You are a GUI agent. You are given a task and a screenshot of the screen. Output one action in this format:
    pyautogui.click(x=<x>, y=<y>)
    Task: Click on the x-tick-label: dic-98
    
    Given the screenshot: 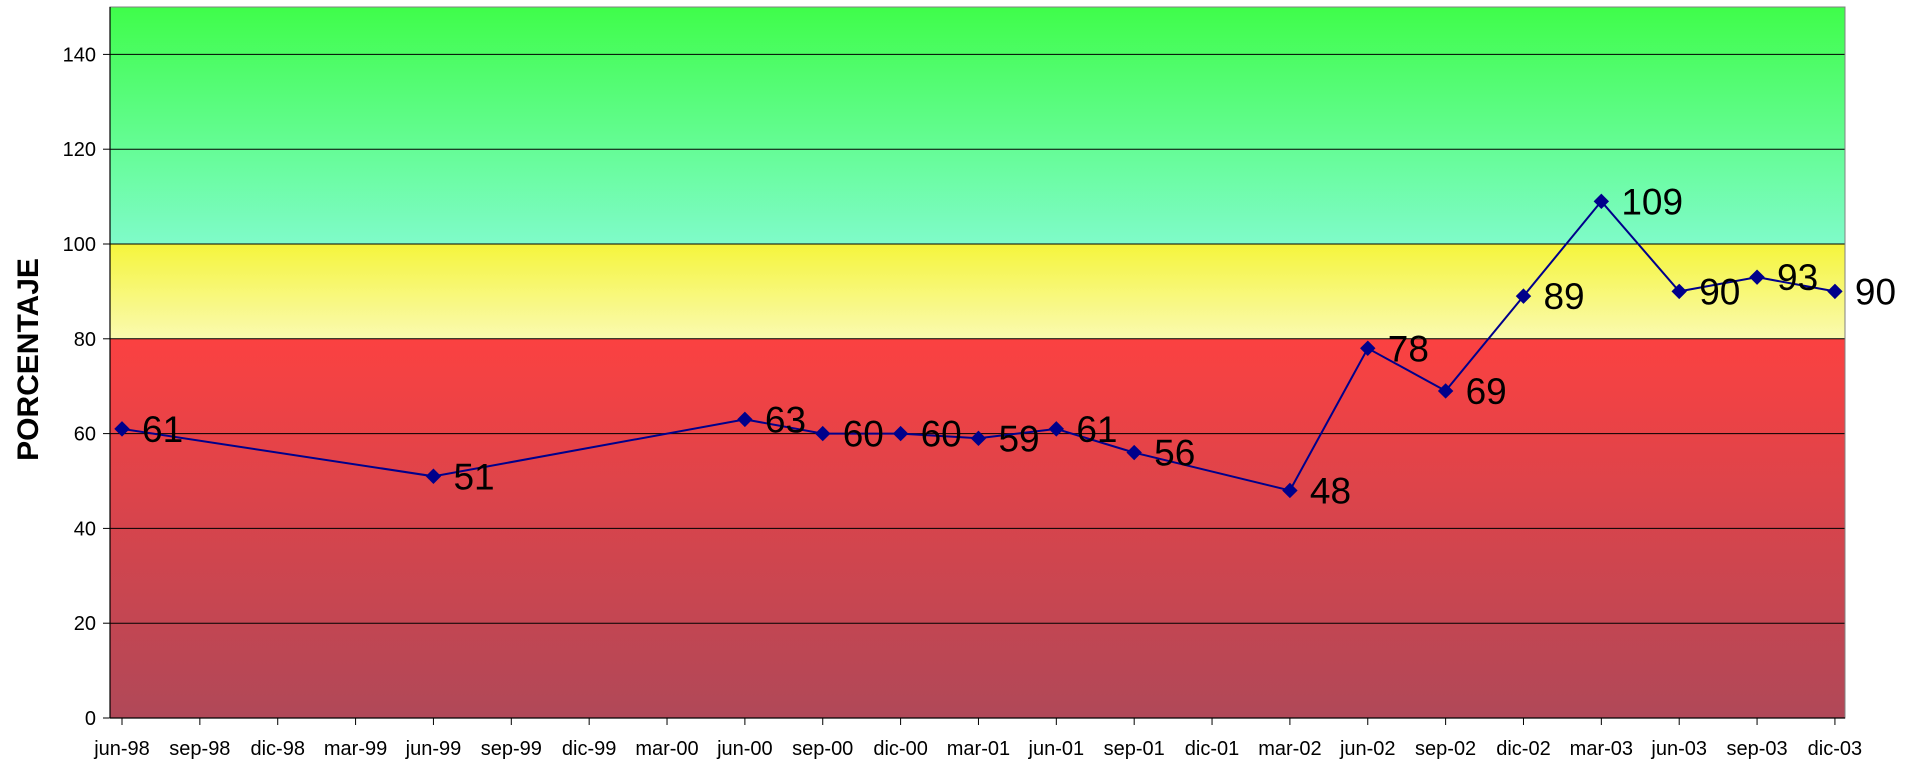 What is the action you would take?
    pyautogui.click(x=277, y=748)
    